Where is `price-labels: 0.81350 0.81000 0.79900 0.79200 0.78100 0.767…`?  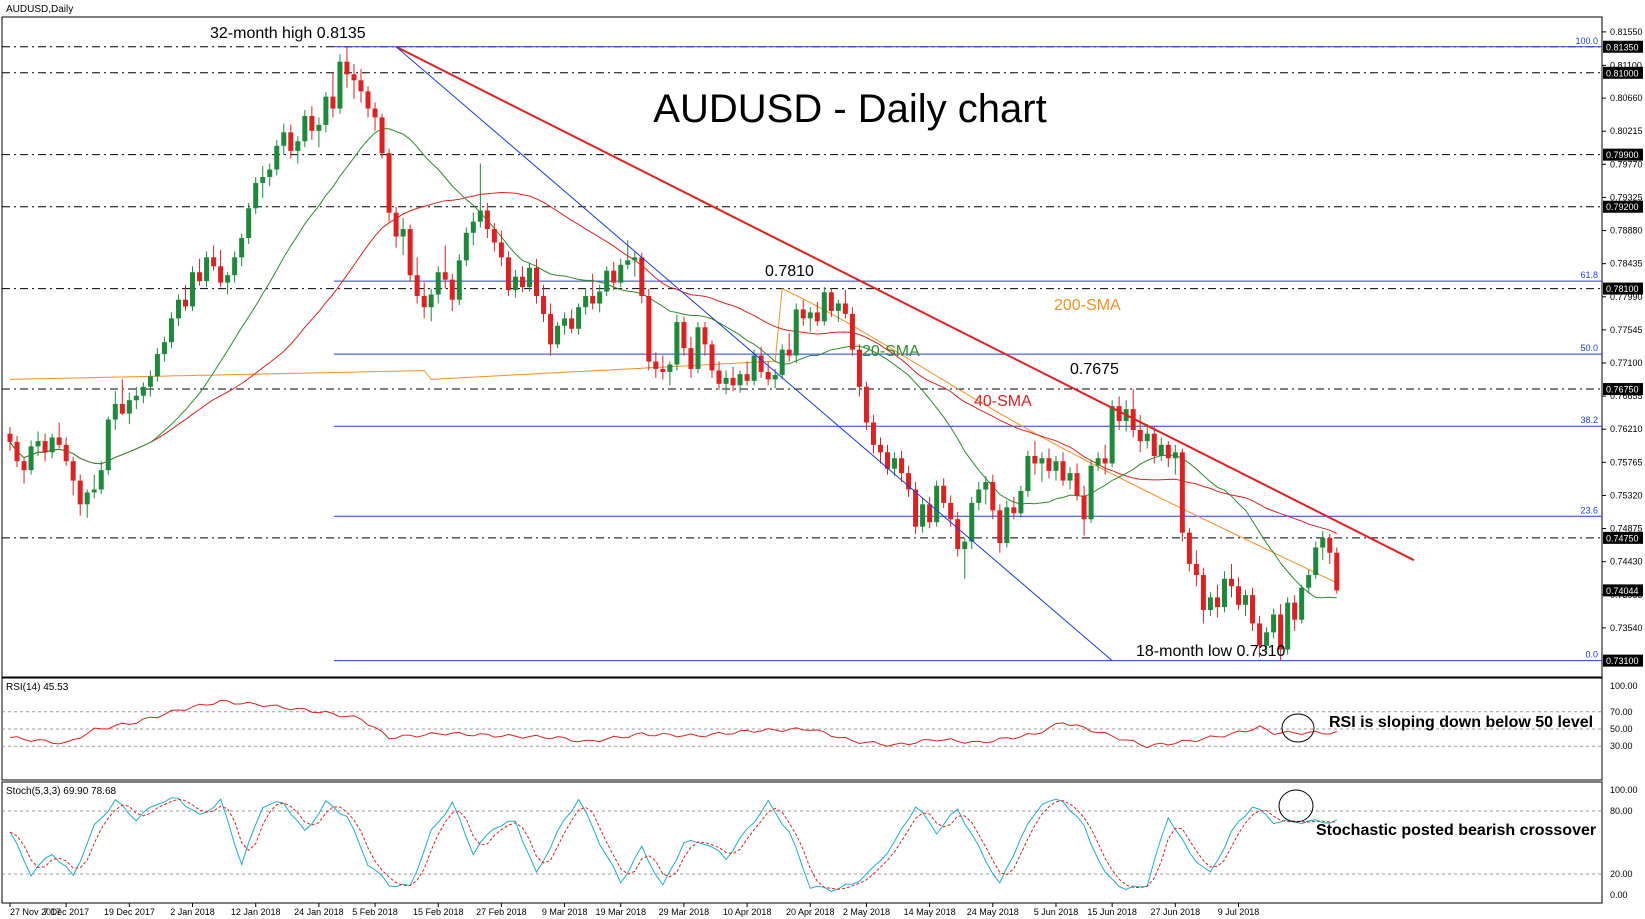 price-labels: 0.81350 0.81000 0.79900 0.79200 0.78100 0.767… is located at coordinates (1623, 353).